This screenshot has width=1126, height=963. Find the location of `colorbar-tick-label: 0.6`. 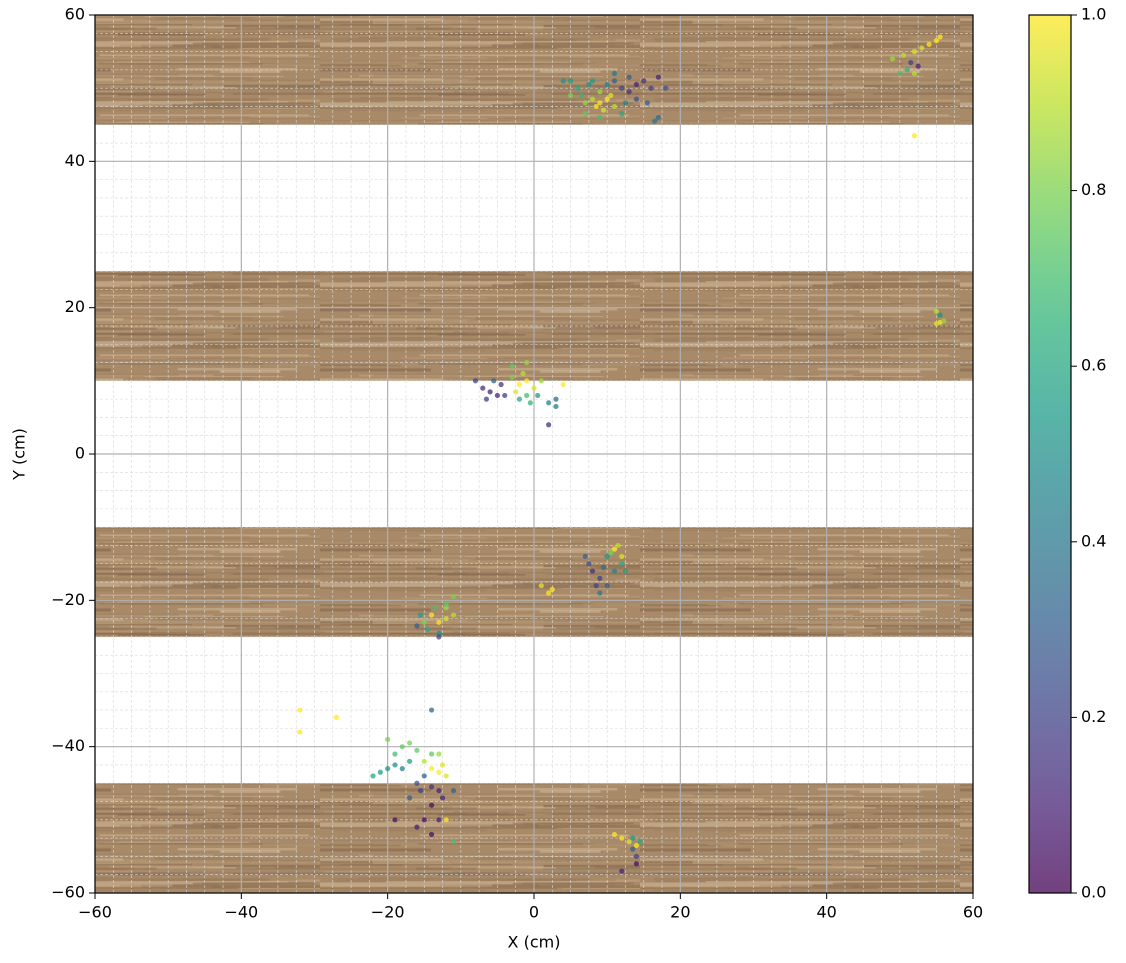

colorbar-tick-label: 0.6 is located at coordinates (1093, 365).